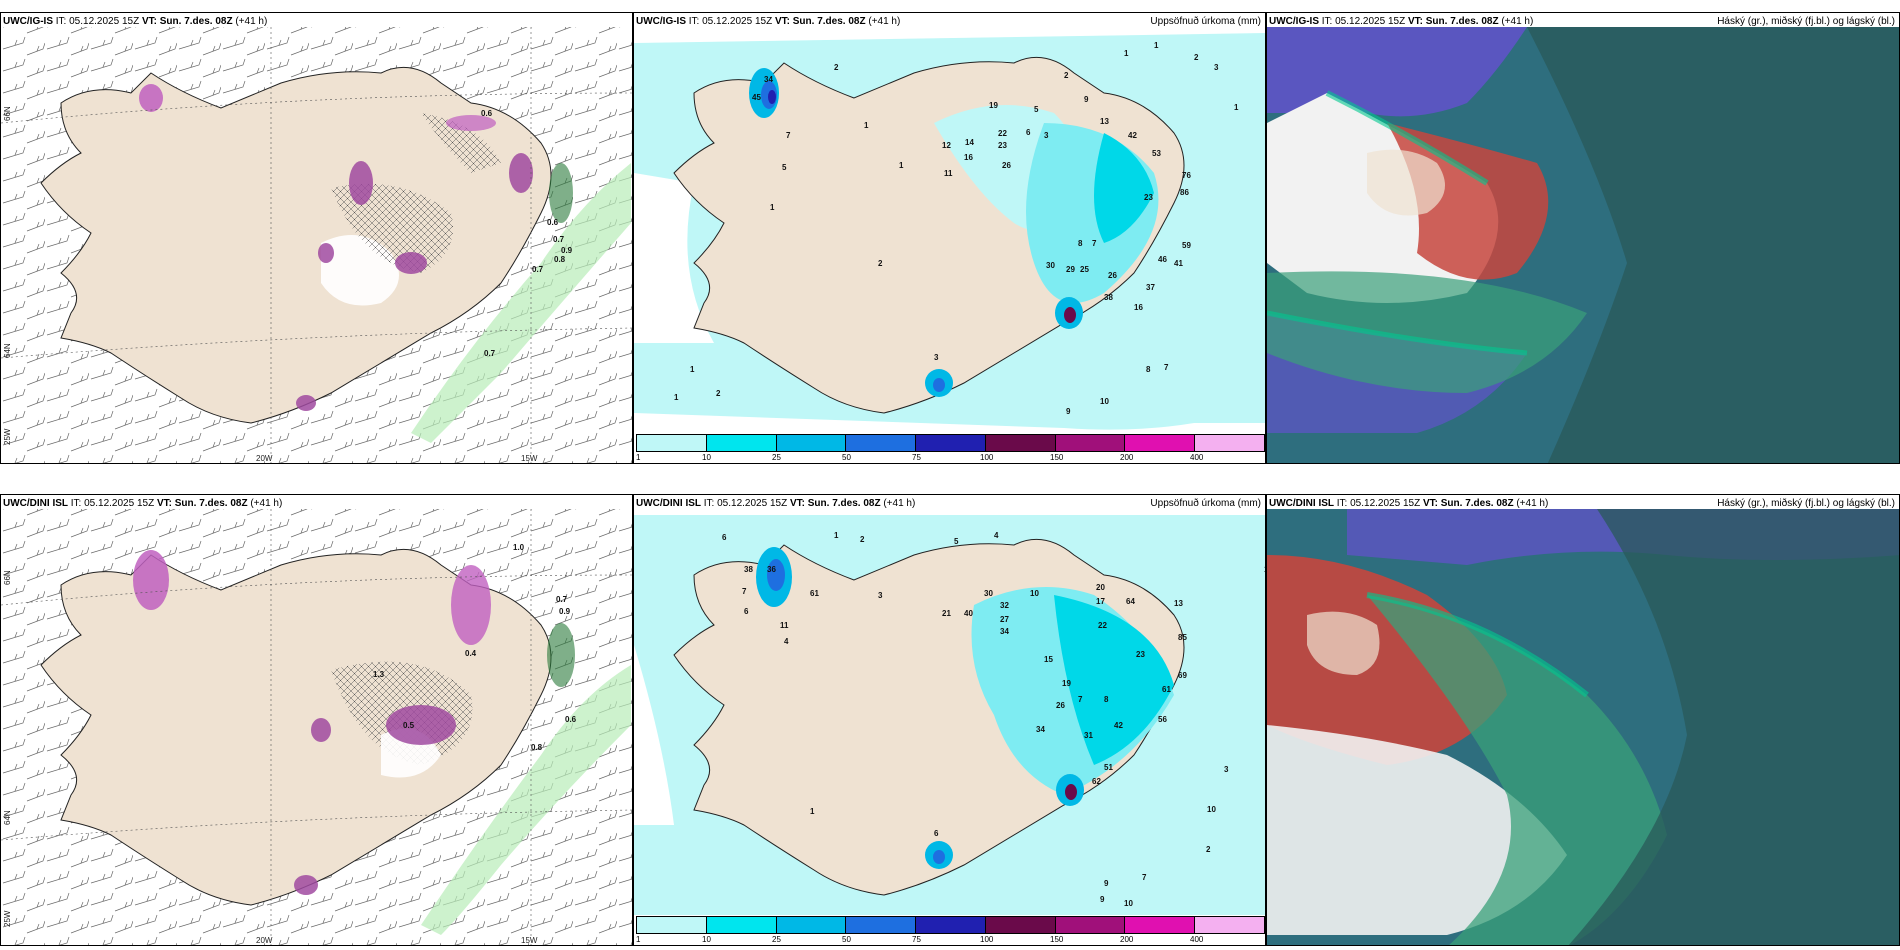  I want to click on precip-value: 20, so click(1100, 587).